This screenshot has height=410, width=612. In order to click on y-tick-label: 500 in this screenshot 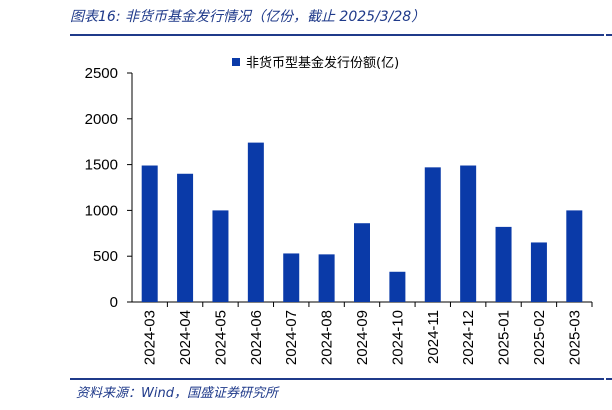, I will do `click(105, 256)`.